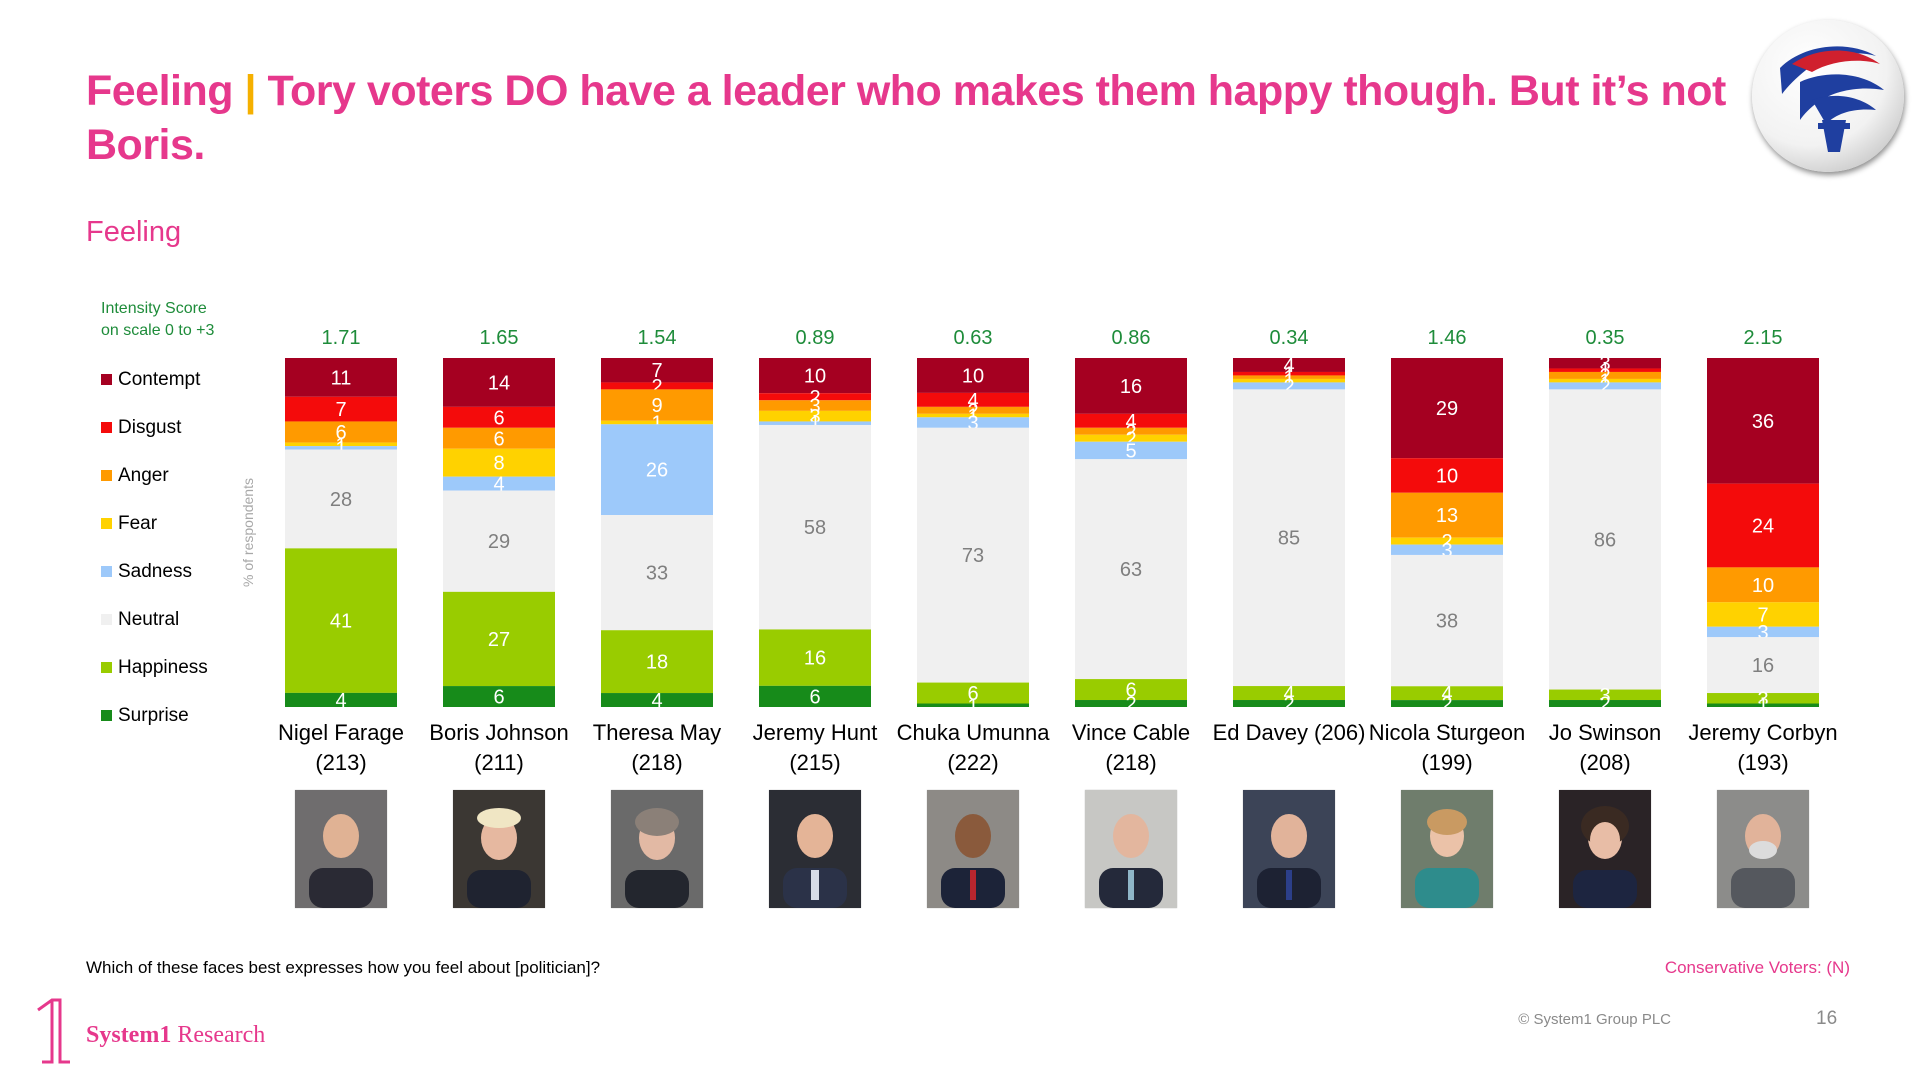 Image resolution: width=1920 pixels, height=1080 pixels. Describe the element at coordinates (341, 622) in the screenshot. I see `data-label: 41` at that location.